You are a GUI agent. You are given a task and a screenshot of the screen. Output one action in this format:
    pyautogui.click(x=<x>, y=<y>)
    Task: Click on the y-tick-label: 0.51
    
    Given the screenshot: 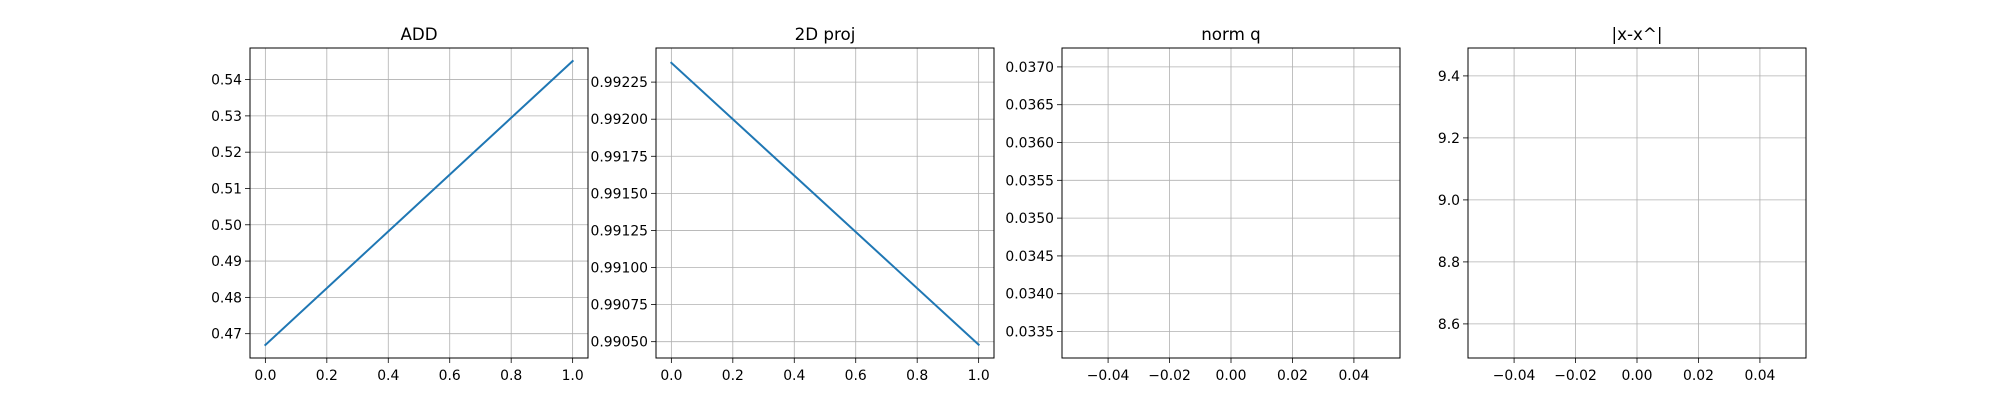 What is the action you would take?
    pyautogui.click(x=226, y=189)
    